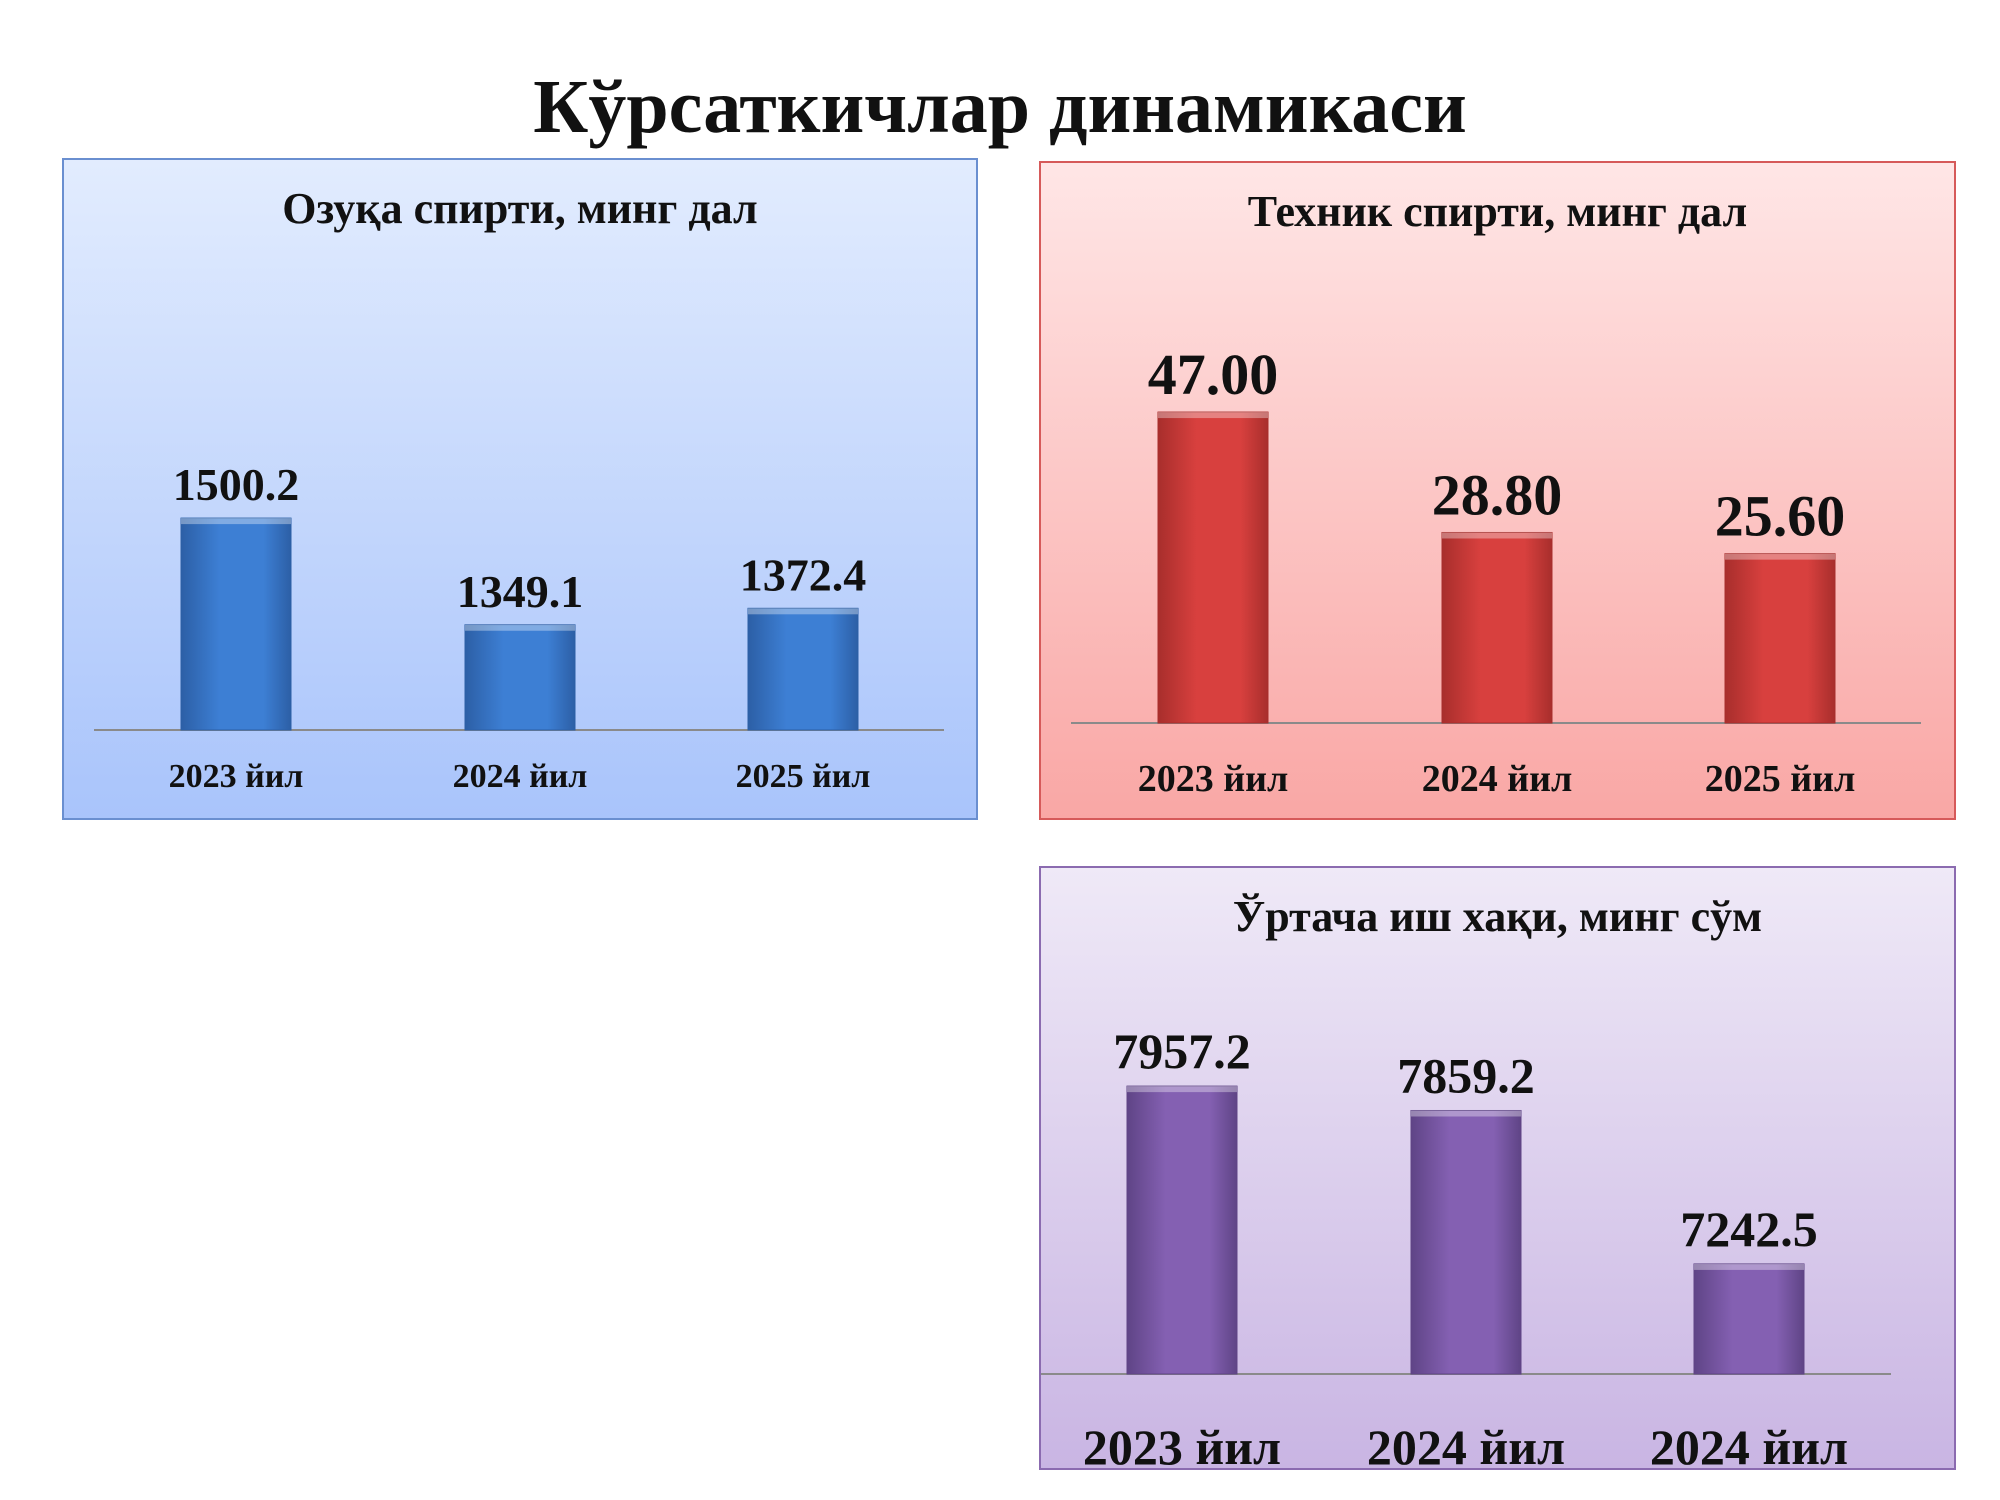 This screenshot has height=1500, width=2000. Describe the element at coordinates (803, 574) in the screenshot. I see `value-label: 1372.4` at that location.